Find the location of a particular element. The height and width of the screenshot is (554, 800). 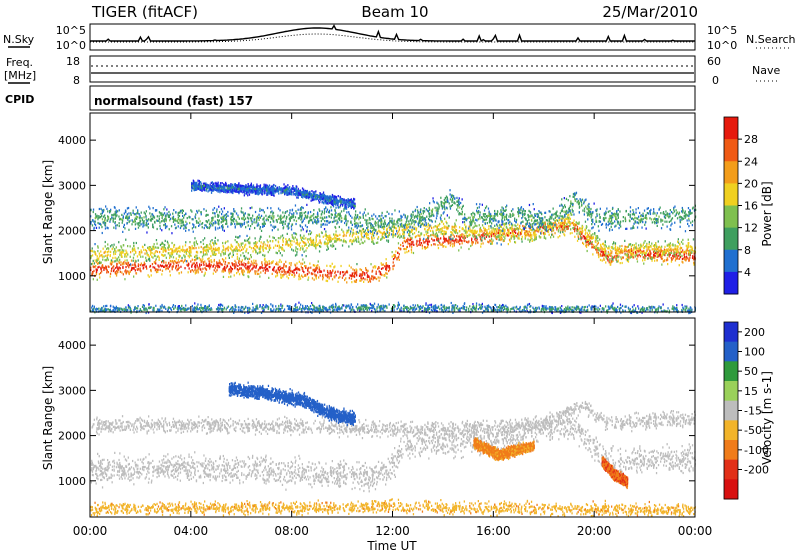

radar-title: TIGER (fitACF) is located at coordinates (144, 12).